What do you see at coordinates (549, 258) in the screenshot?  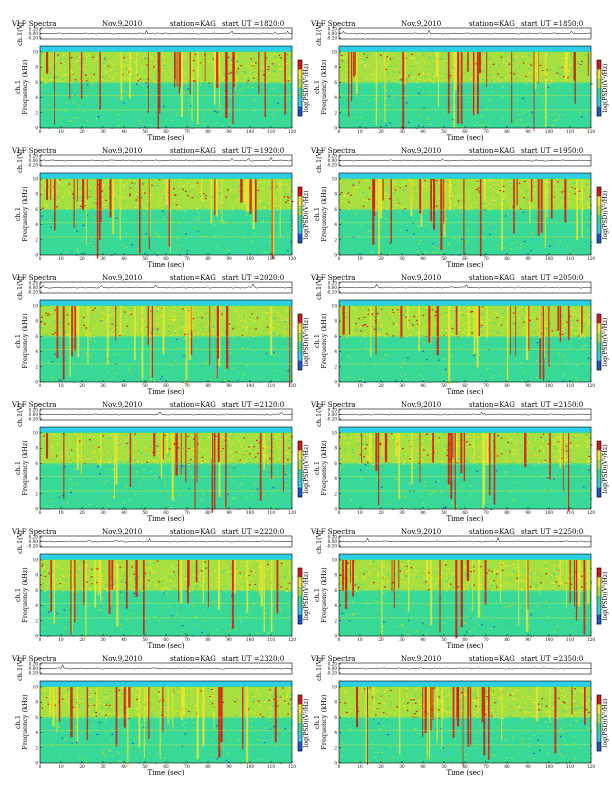 I see `time-tick-label: 100` at bounding box center [549, 258].